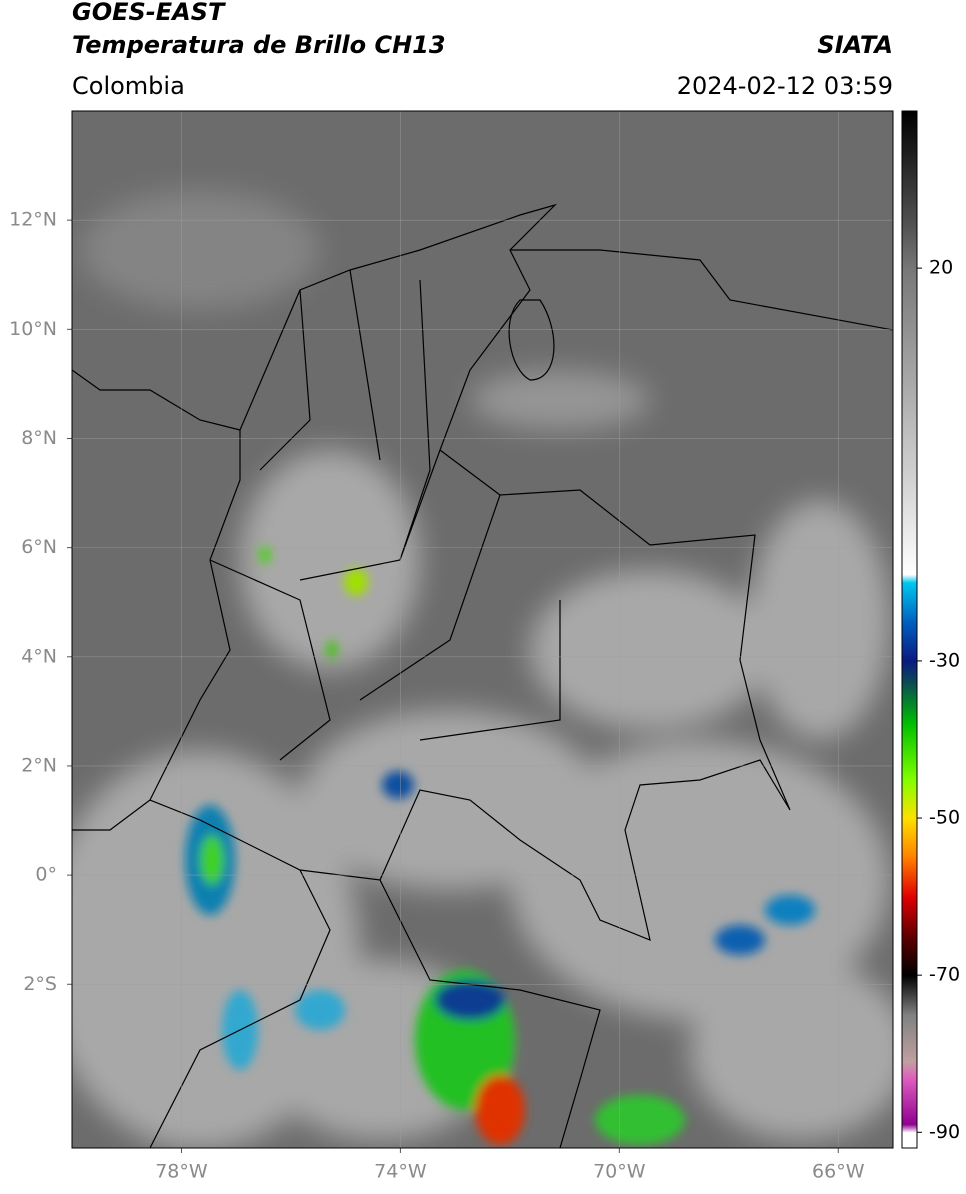  I want to click on colorbar-cap, so click(909, 1140).